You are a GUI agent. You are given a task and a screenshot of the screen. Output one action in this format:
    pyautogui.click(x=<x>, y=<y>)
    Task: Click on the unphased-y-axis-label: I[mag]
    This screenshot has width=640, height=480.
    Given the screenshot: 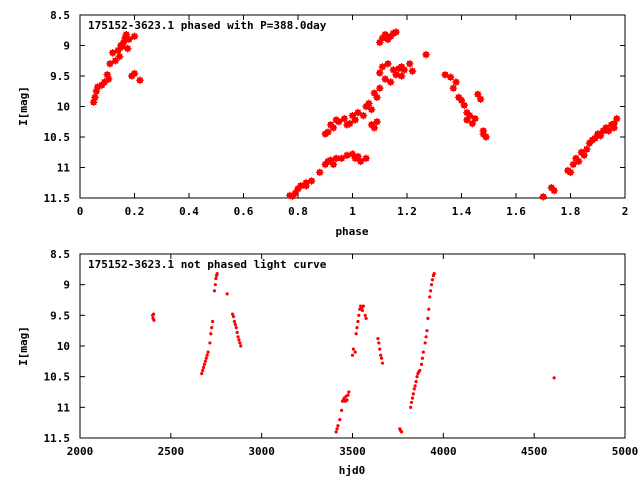 What is the action you would take?
    pyautogui.click(x=23, y=346)
    